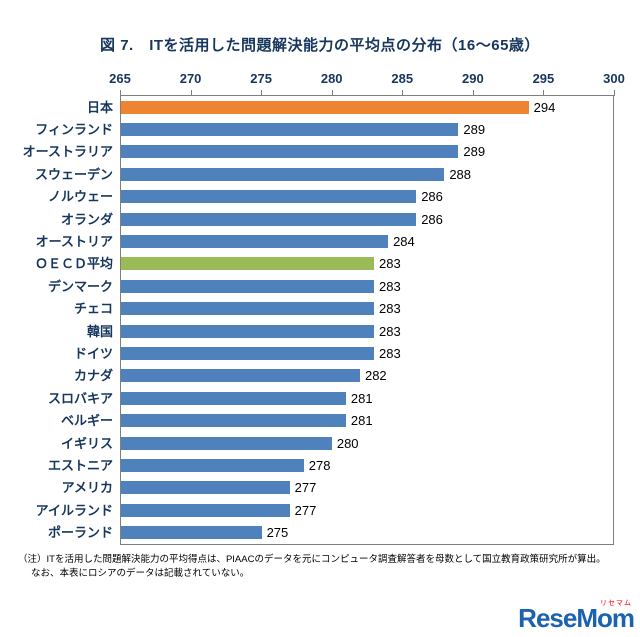 This screenshot has width=640, height=637. I want to click on axis-tick-label: 290, so click(472, 78).